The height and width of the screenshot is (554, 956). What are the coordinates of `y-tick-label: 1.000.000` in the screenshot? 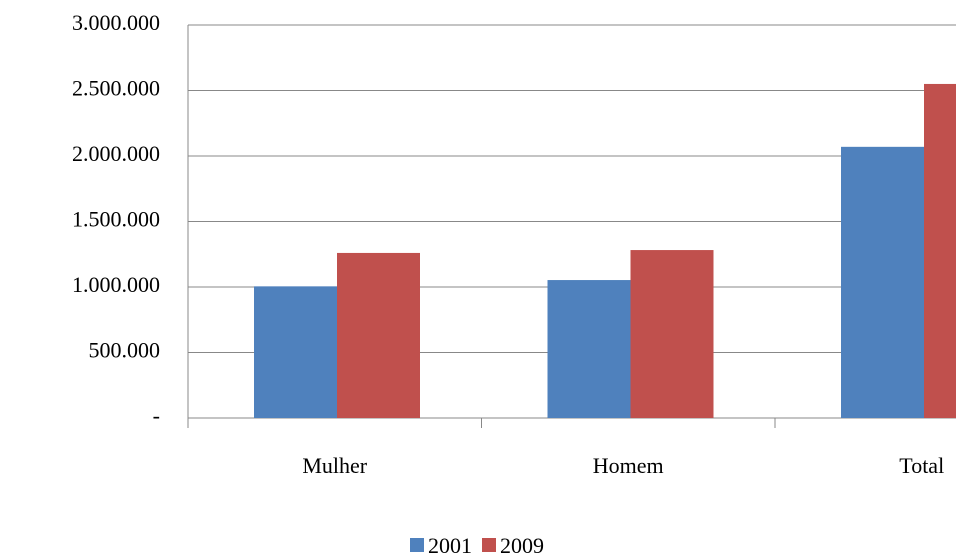 It's located at (116, 284).